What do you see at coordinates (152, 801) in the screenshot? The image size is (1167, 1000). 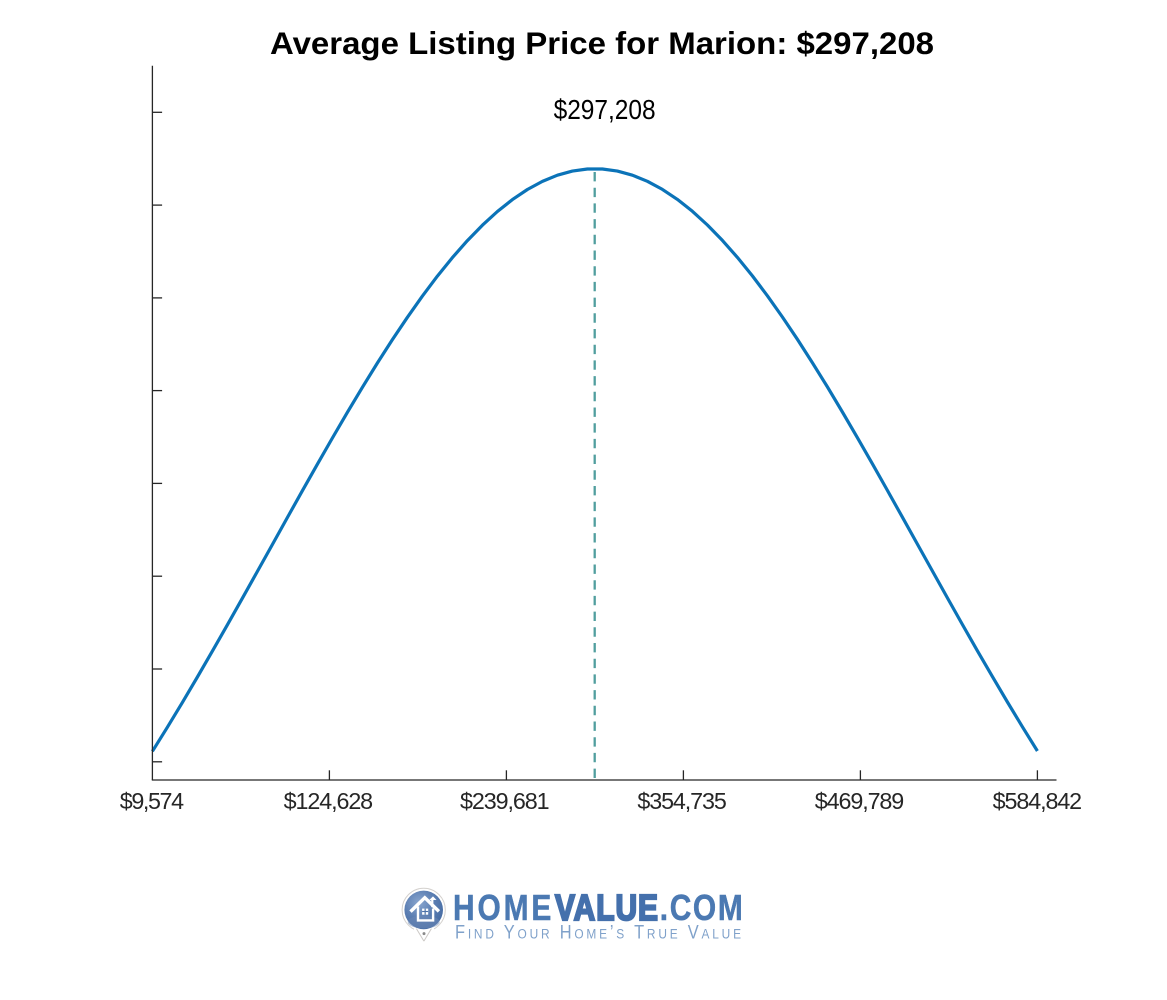 I see `svg-text: $9,574` at bounding box center [152, 801].